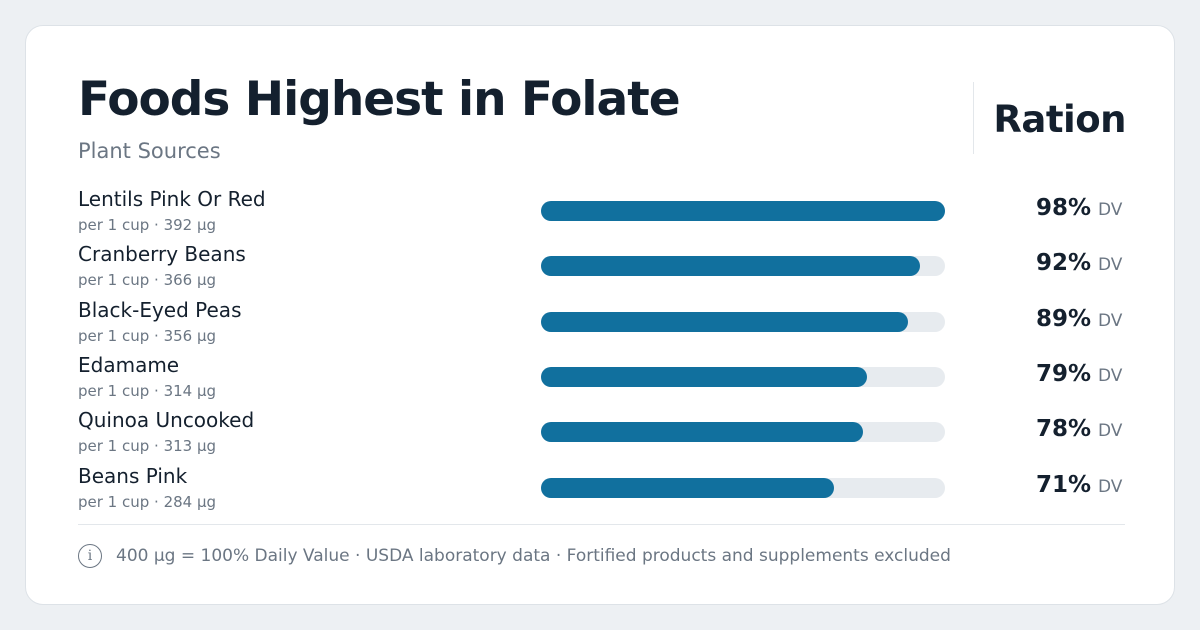 This screenshot has width=1200, height=630. Describe the element at coordinates (601, 524) in the screenshot. I see `separator` at that location.